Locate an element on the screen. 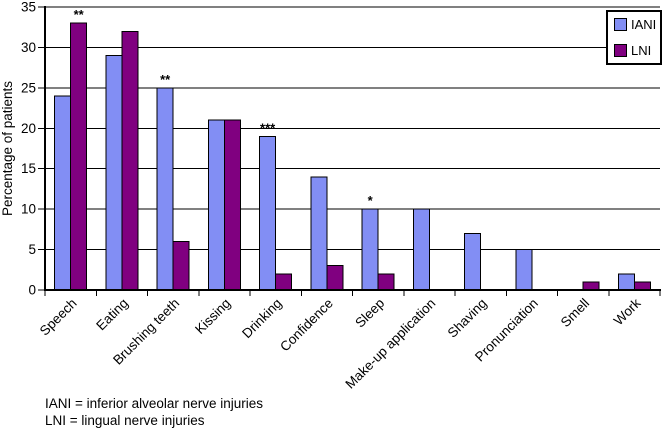 The image size is (669, 430). x-category-label-smell: Smell is located at coordinates (575, 313).